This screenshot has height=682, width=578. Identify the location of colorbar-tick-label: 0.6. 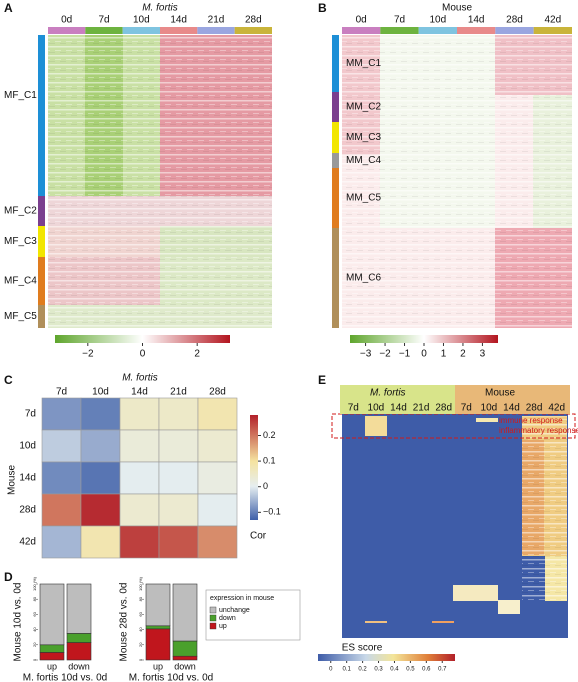
(426, 670).